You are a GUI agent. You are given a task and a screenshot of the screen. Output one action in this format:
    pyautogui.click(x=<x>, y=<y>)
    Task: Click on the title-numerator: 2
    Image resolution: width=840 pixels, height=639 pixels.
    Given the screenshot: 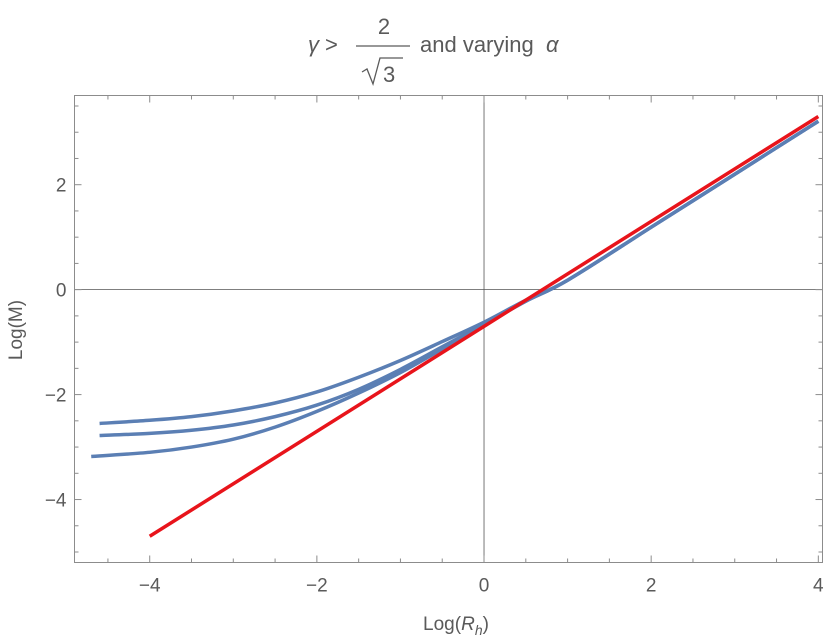 What is the action you would take?
    pyautogui.click(x=384, y=26)
    